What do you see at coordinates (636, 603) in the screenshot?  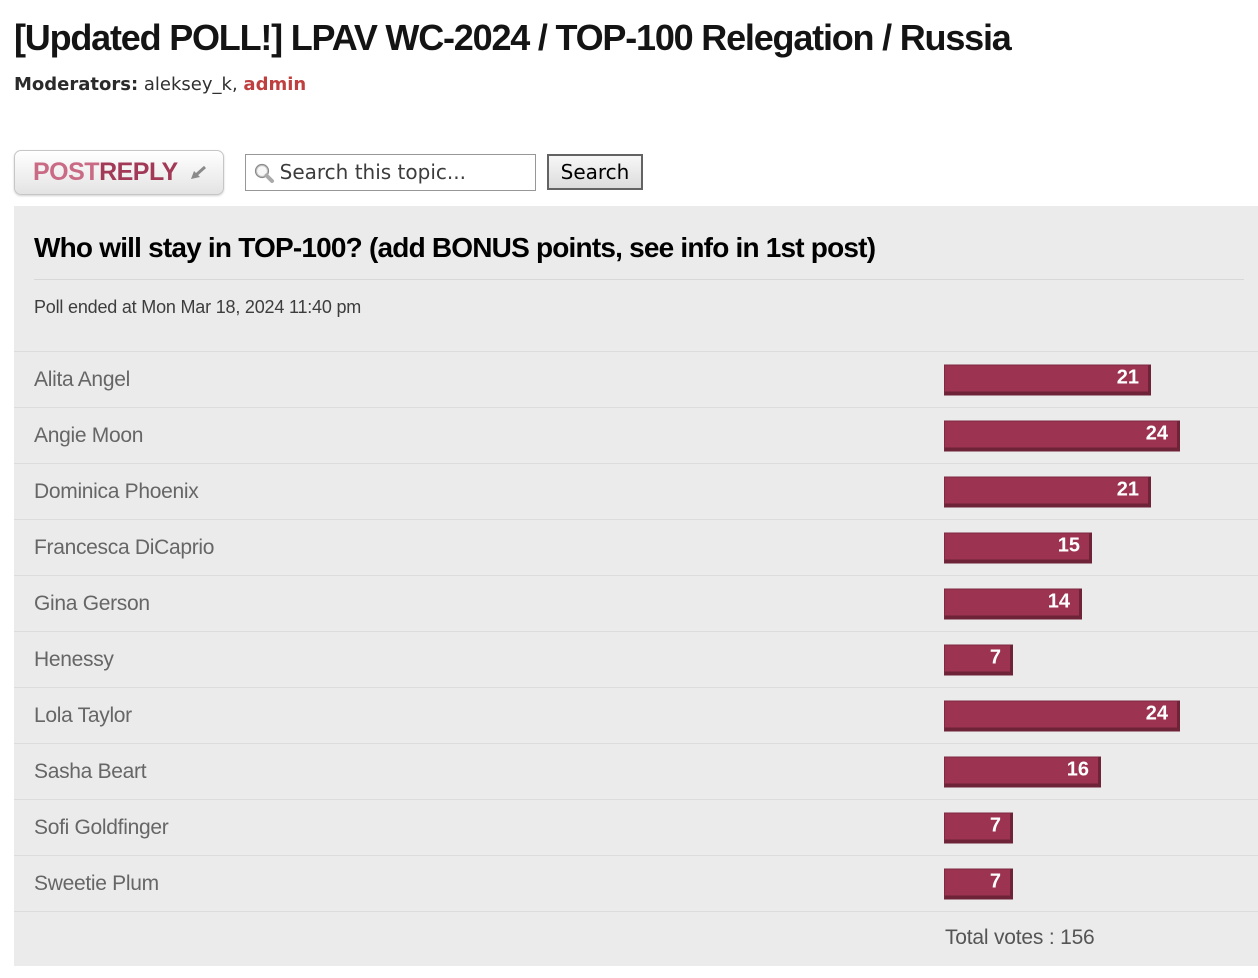 I see `poll-option-row: Gina Gerson 14` at bounding box center [636, 603].